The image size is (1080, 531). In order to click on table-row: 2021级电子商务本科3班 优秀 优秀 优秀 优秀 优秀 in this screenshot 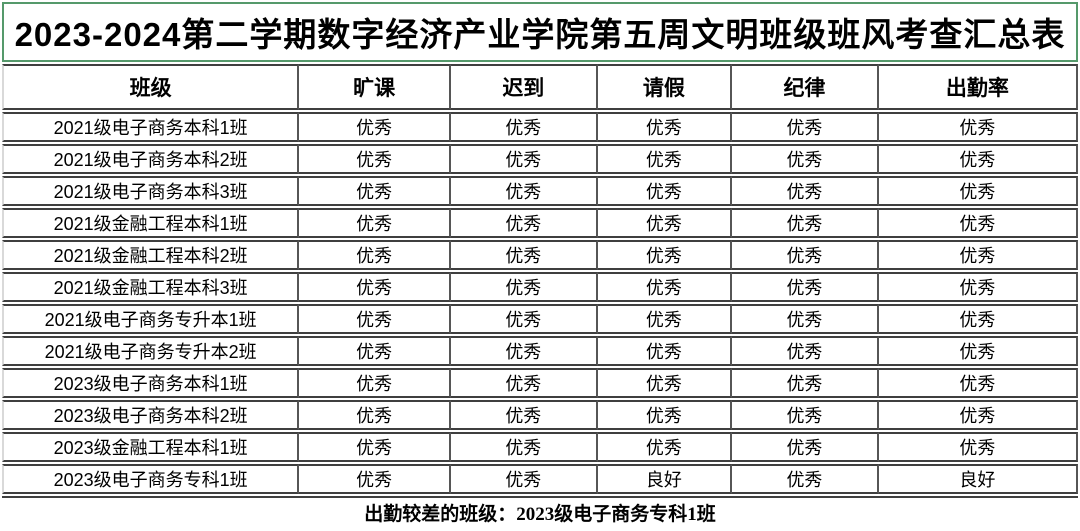, I will do `click(540, 191)`.